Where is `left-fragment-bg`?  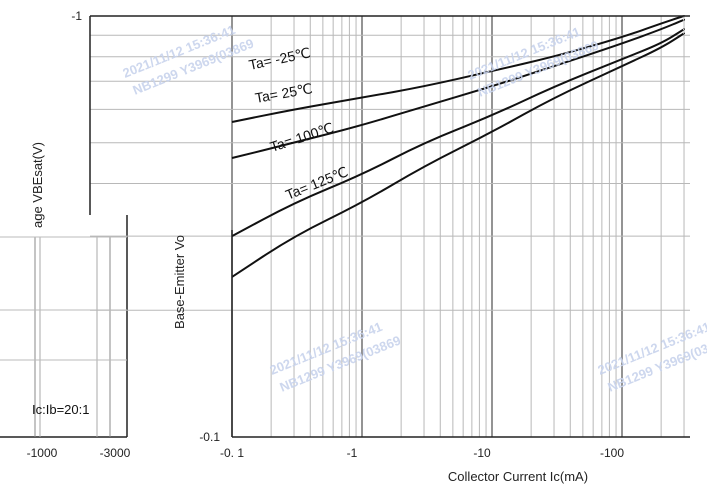 left-fragment-bg is located at coordinates (63, 326).